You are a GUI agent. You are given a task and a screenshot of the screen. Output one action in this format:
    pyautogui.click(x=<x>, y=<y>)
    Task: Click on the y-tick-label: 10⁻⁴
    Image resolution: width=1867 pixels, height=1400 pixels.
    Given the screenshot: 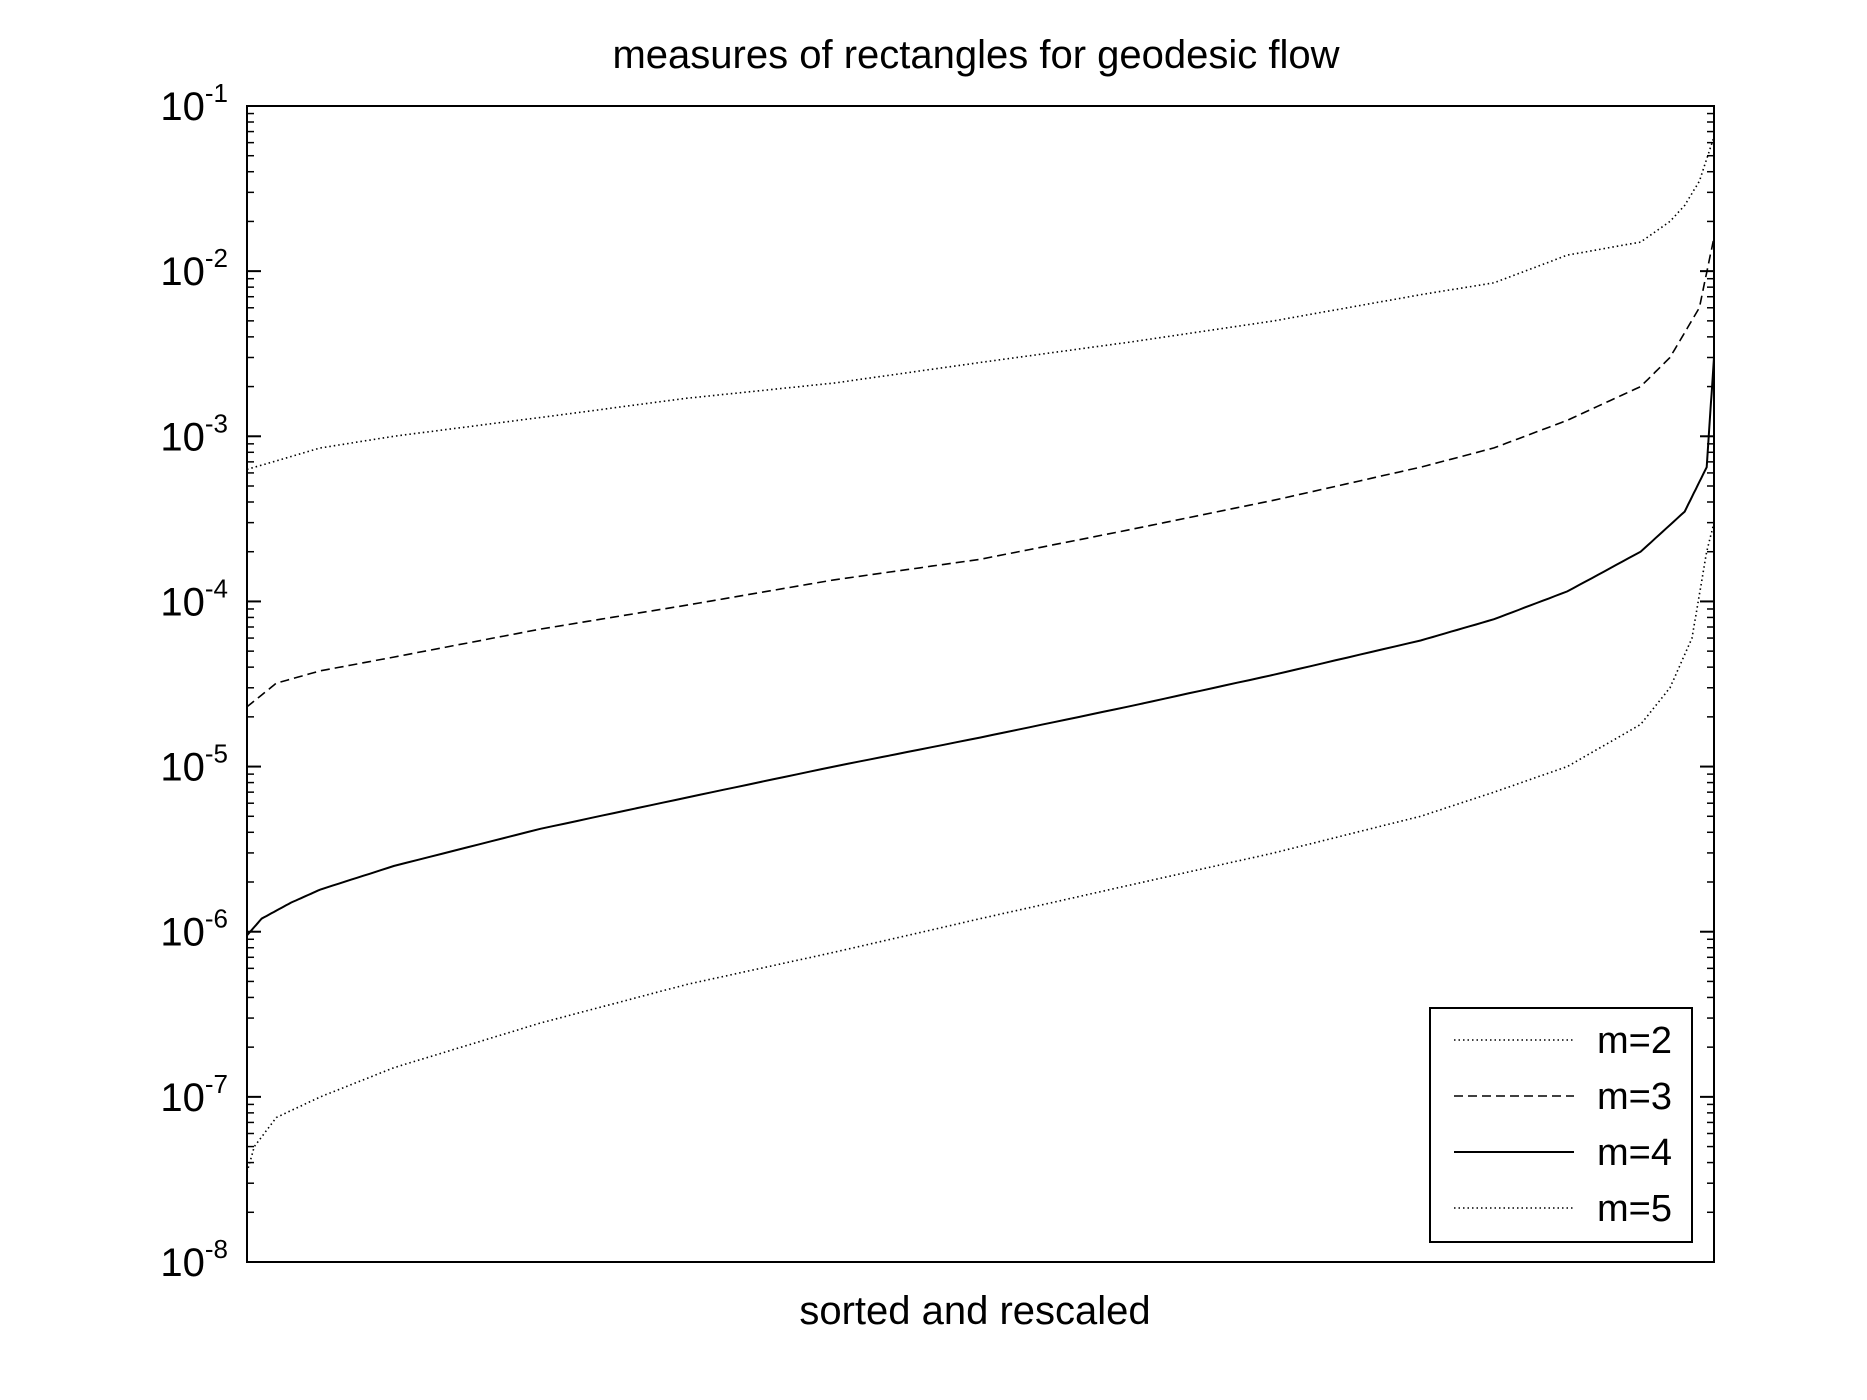 What is the action you would take?
    pyautogui.click(x=194, y=598)
    